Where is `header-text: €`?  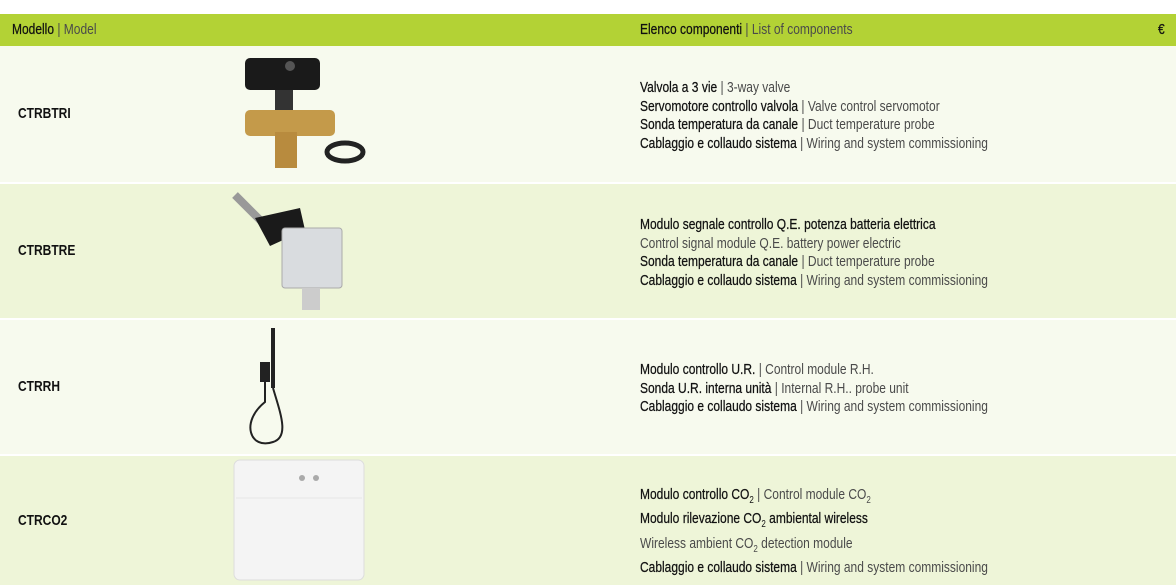
header-text: € is located at coordinates (1161, 29).